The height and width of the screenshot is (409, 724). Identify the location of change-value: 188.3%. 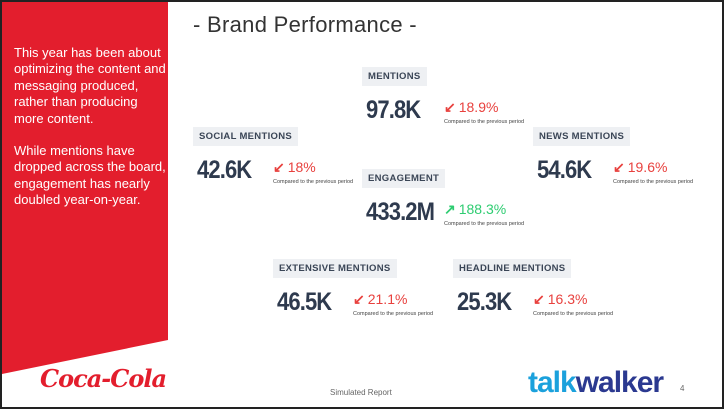
(482, 209).